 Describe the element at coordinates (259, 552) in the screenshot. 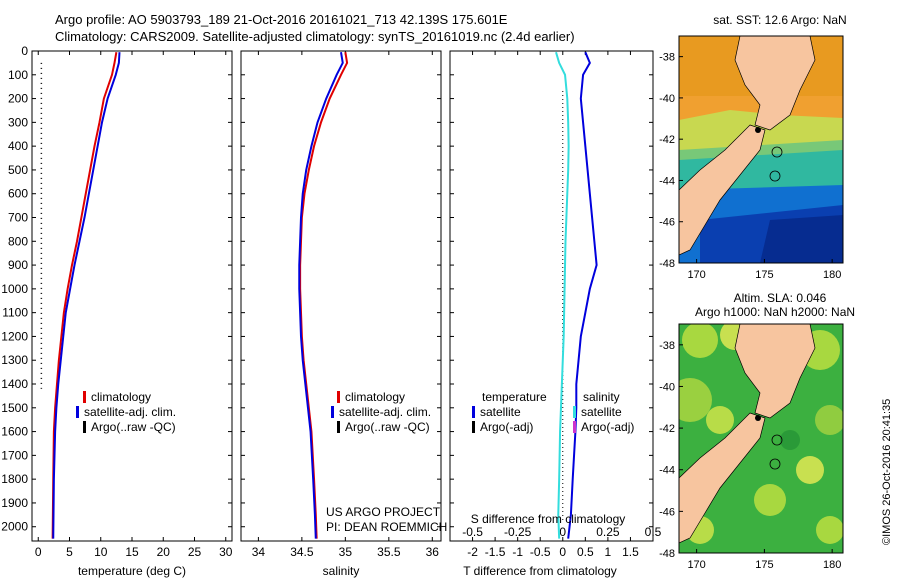

I see `x-tick-label: 34` at that location.